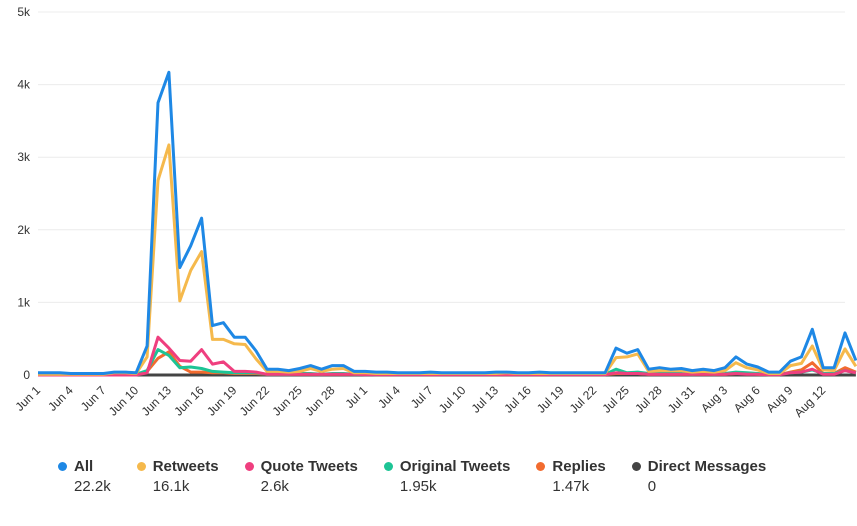 The width and height of the screenshot is (857, 526). Describe the element at coordinates (84, 476) in the screenshot. I see `legend-item-all: All 22.2k` at that location.